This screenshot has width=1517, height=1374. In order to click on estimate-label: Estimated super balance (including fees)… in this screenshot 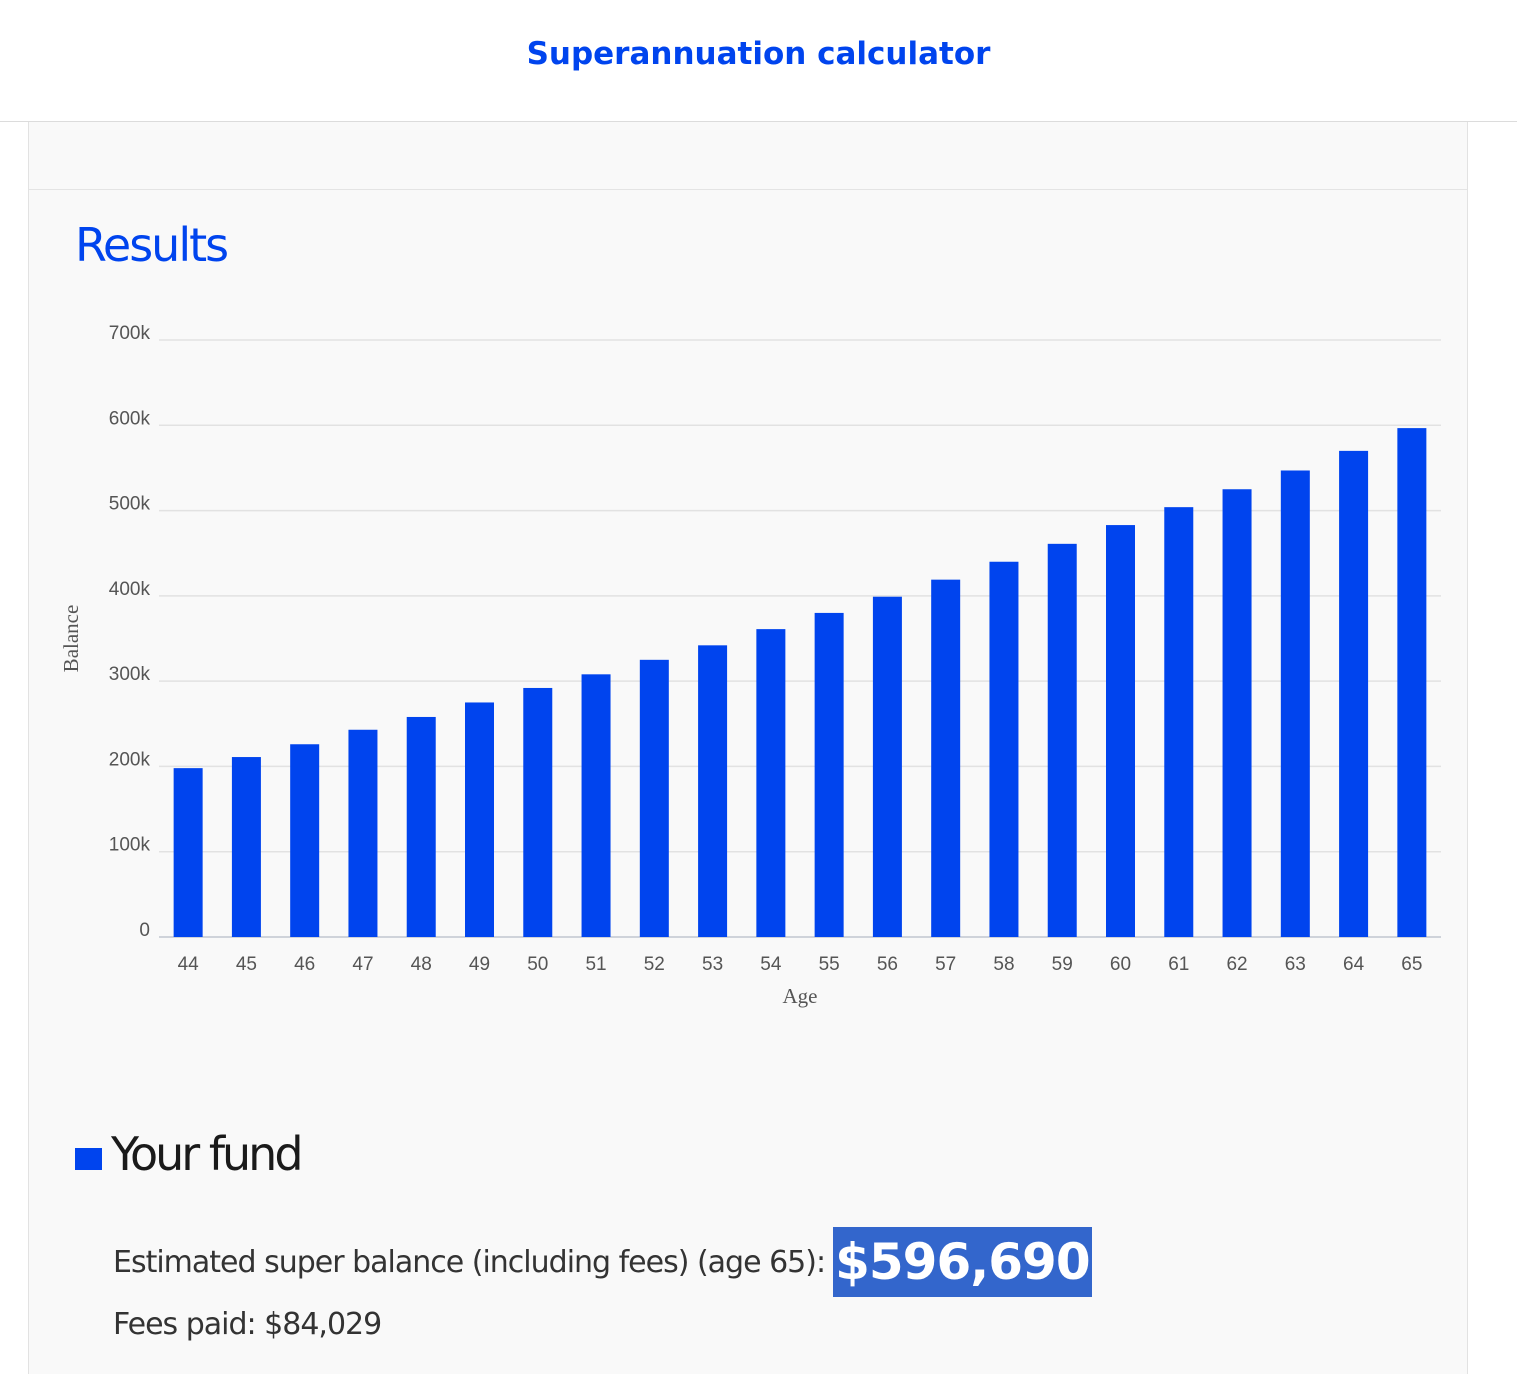, I will do `click(469, 1262)`.